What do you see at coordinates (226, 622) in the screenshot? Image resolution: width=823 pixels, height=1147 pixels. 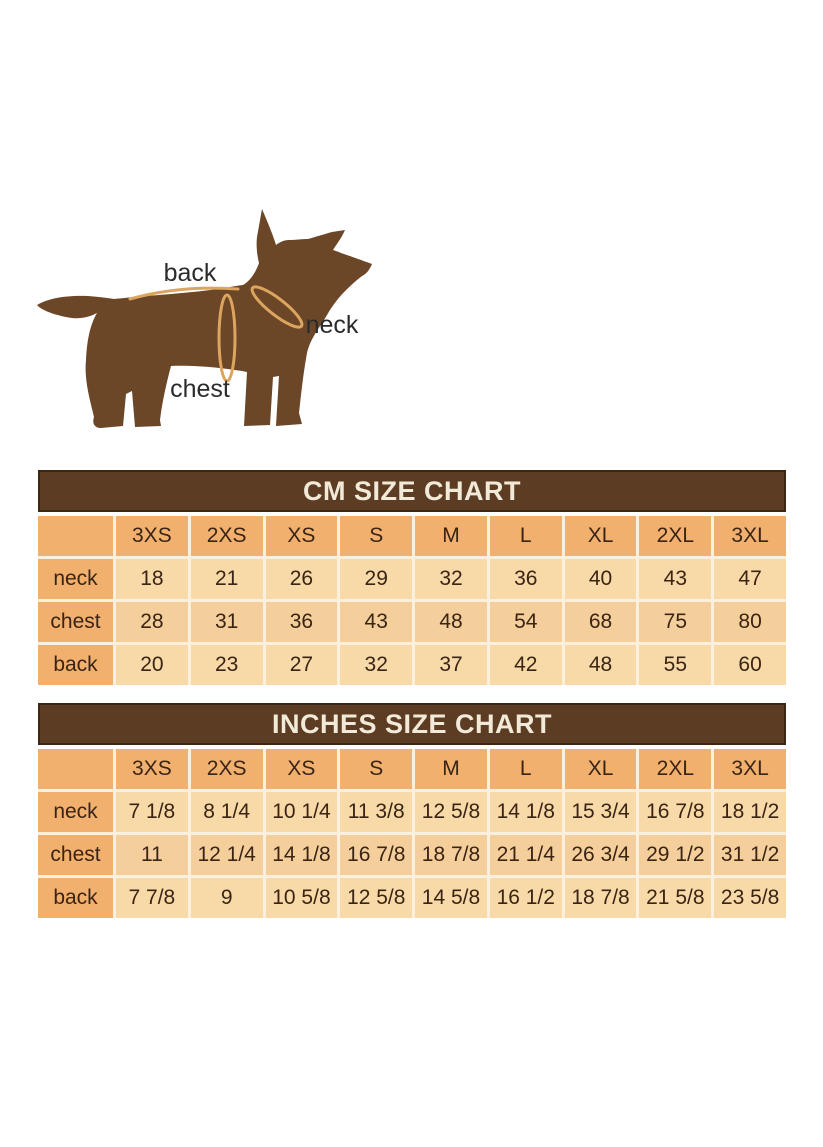 I see `size-cell: 31` at bounding box center [226, 622].